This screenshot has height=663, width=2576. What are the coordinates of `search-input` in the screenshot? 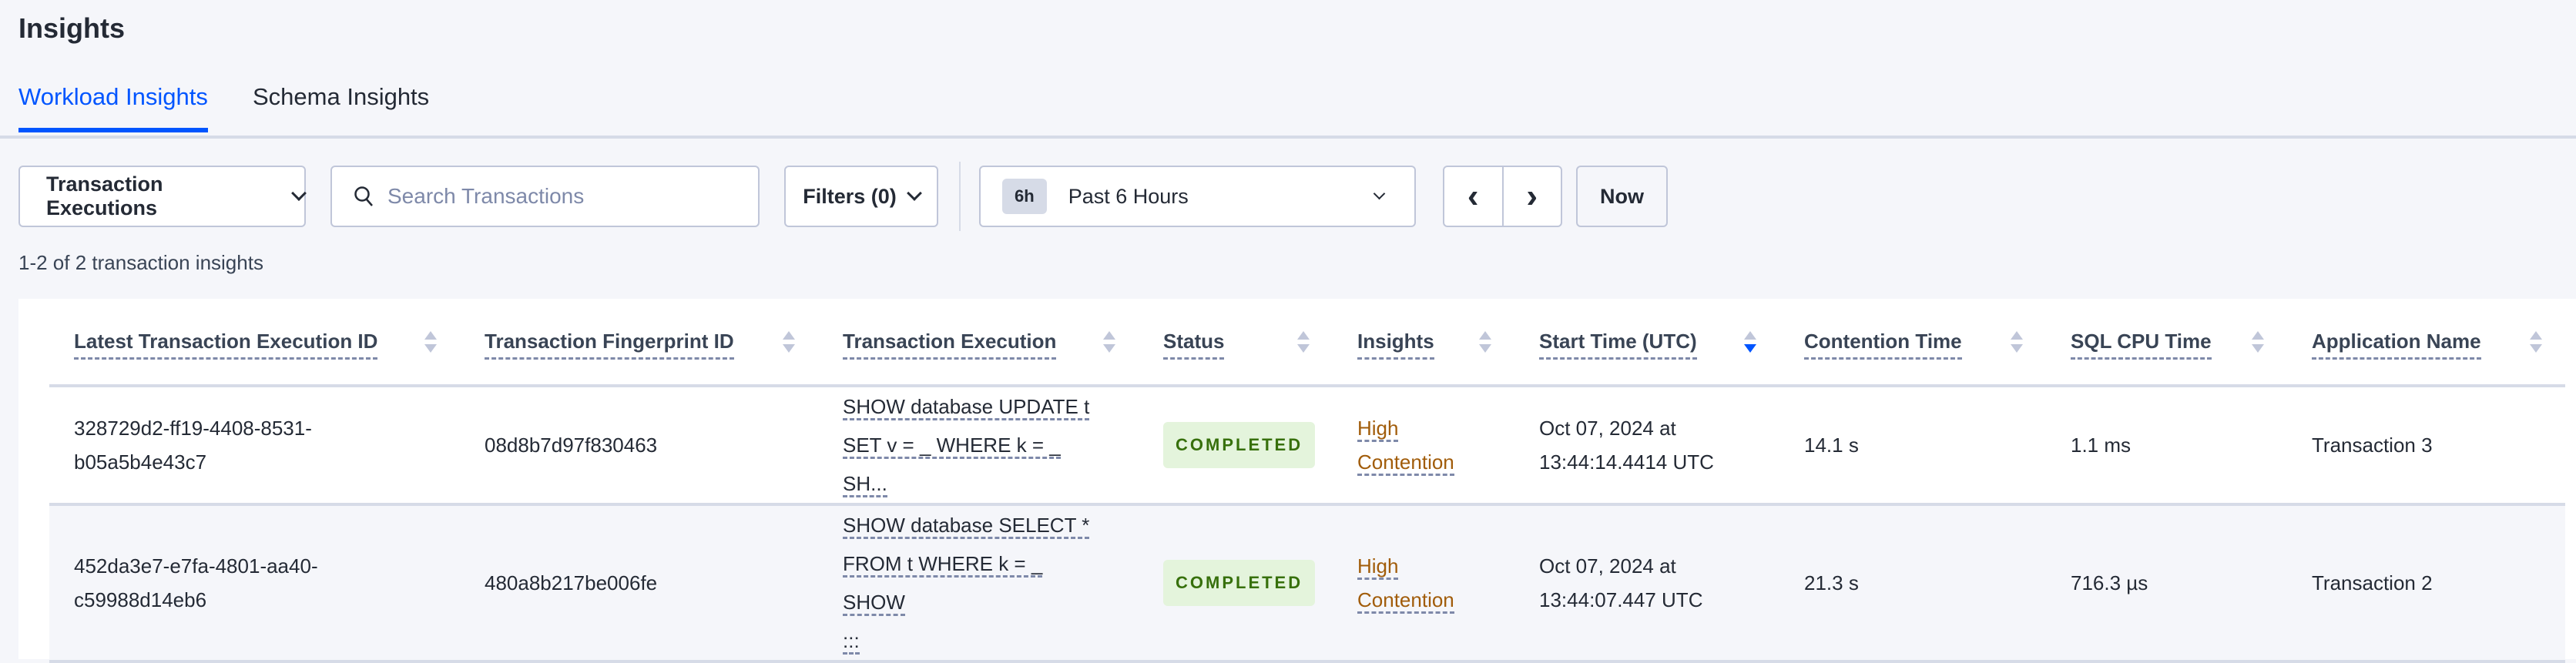 It's located at (572, 196).